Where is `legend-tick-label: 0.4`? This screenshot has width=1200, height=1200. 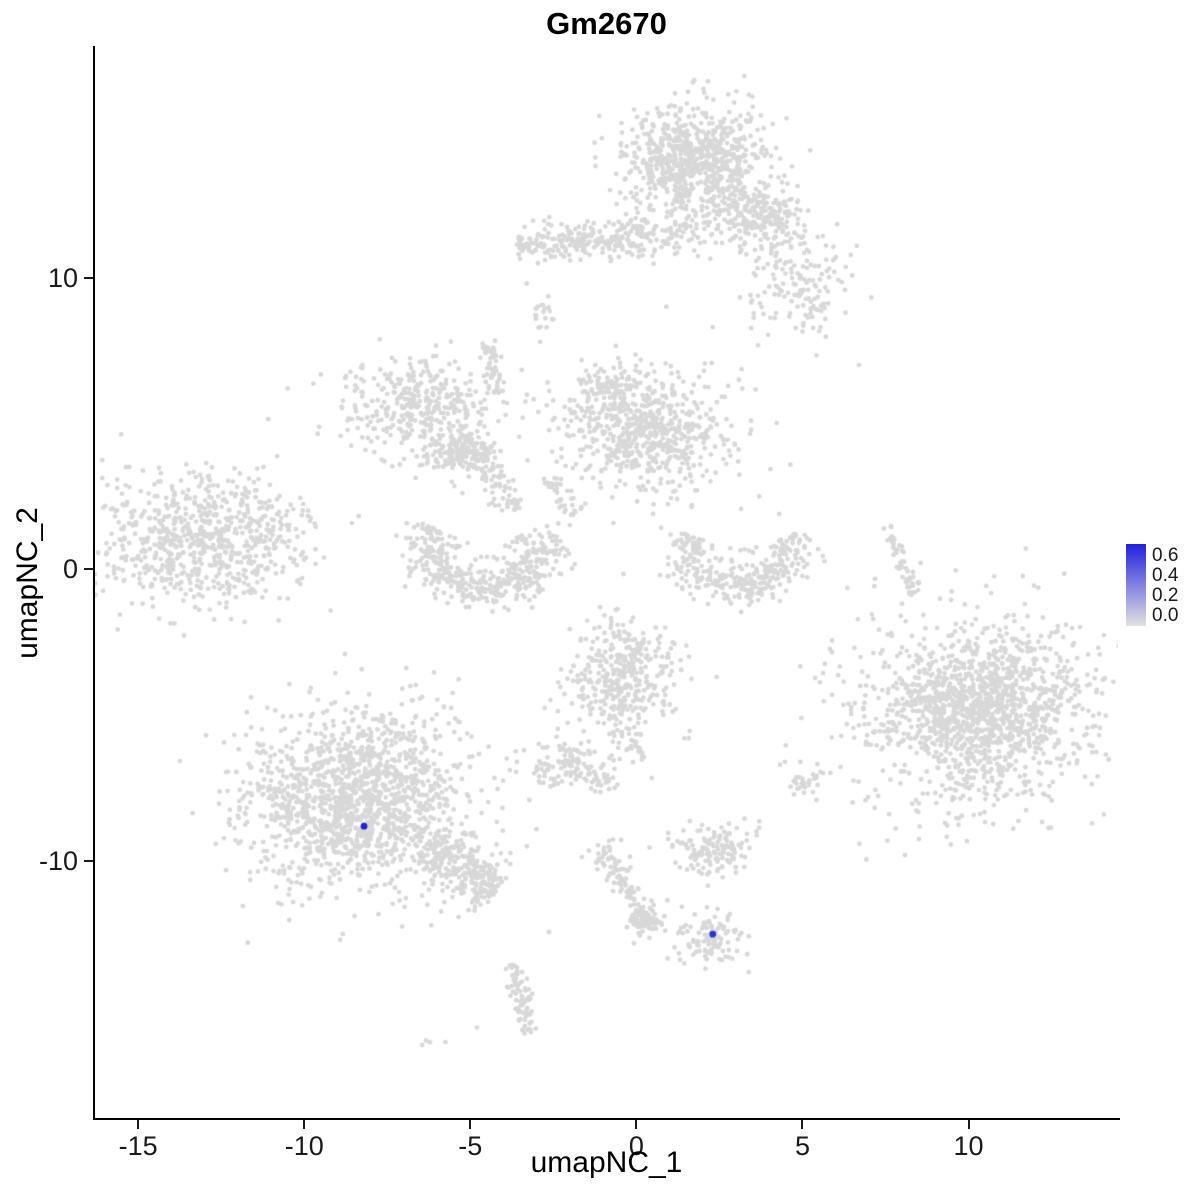 legend-tick-label: 0.4 is located at coordinates (1165, 575).